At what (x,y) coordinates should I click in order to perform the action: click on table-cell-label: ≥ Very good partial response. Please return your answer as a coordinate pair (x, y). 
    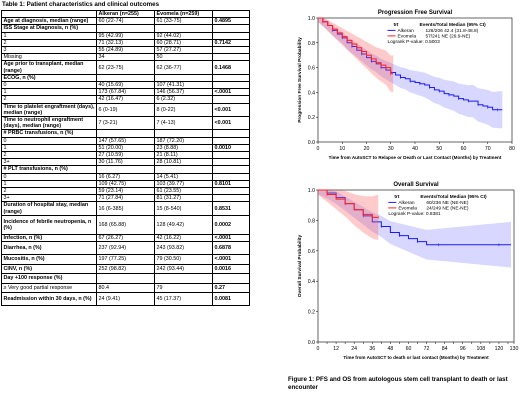
    Looking at the image, I should click on (49, 288).